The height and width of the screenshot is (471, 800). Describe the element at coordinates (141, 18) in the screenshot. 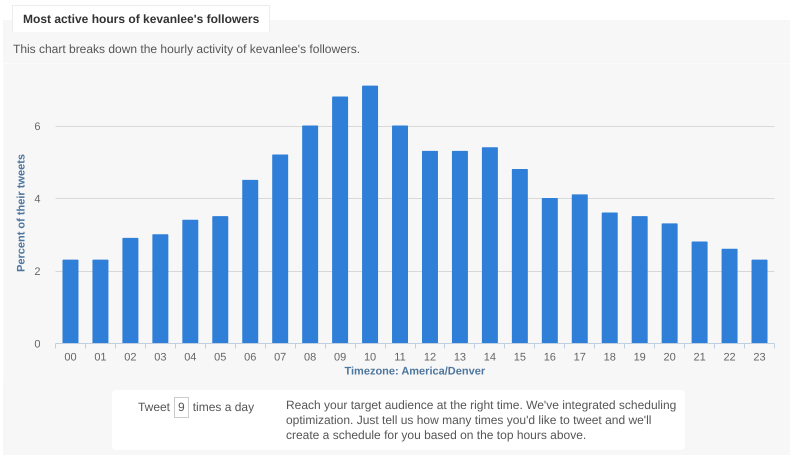

I see `chart-title: Most active hours of kevanlee's followers` at that location.